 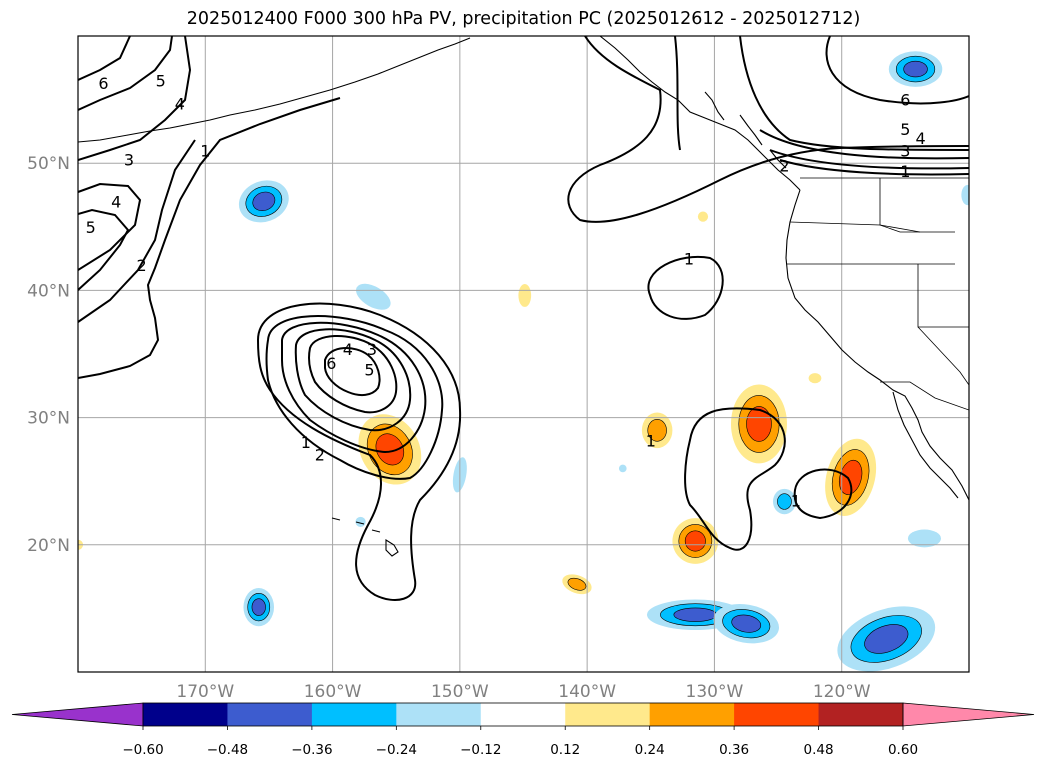 What do you see at coordinates (818, 750) in the screenshot?
I see `colorbar-tick-label: 0.48` at bounding box center [818, 750].